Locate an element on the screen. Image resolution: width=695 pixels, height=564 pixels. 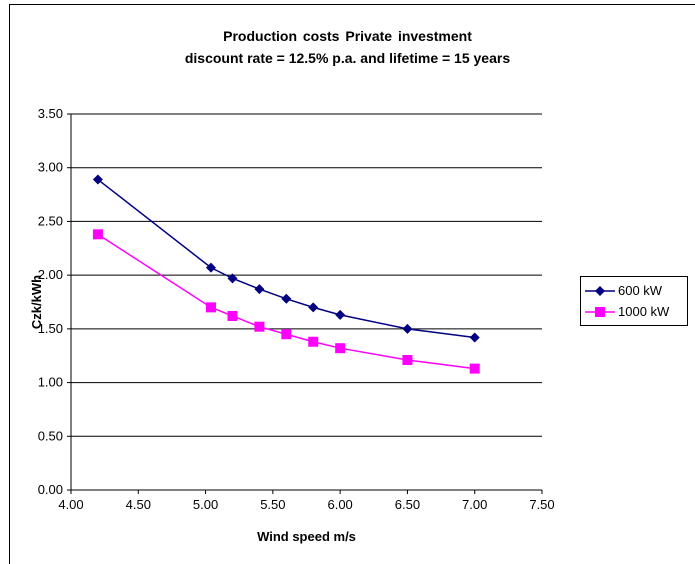
legend-item-1000kw: 1000 kW is located at coordinates (634, 312).